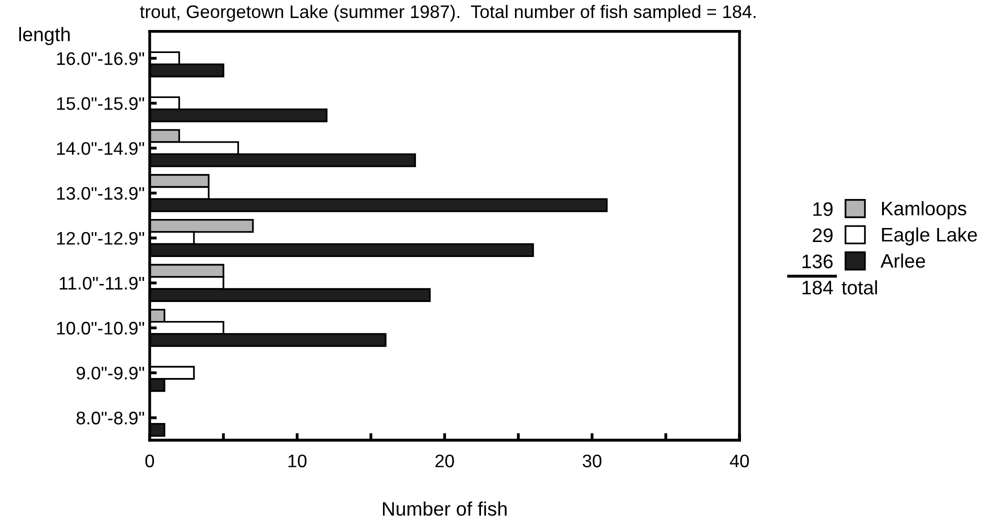 The image size is (998, 531). Describe the element at coordinates (823, 209) in the screenshot. I see `text: 19` at that location.